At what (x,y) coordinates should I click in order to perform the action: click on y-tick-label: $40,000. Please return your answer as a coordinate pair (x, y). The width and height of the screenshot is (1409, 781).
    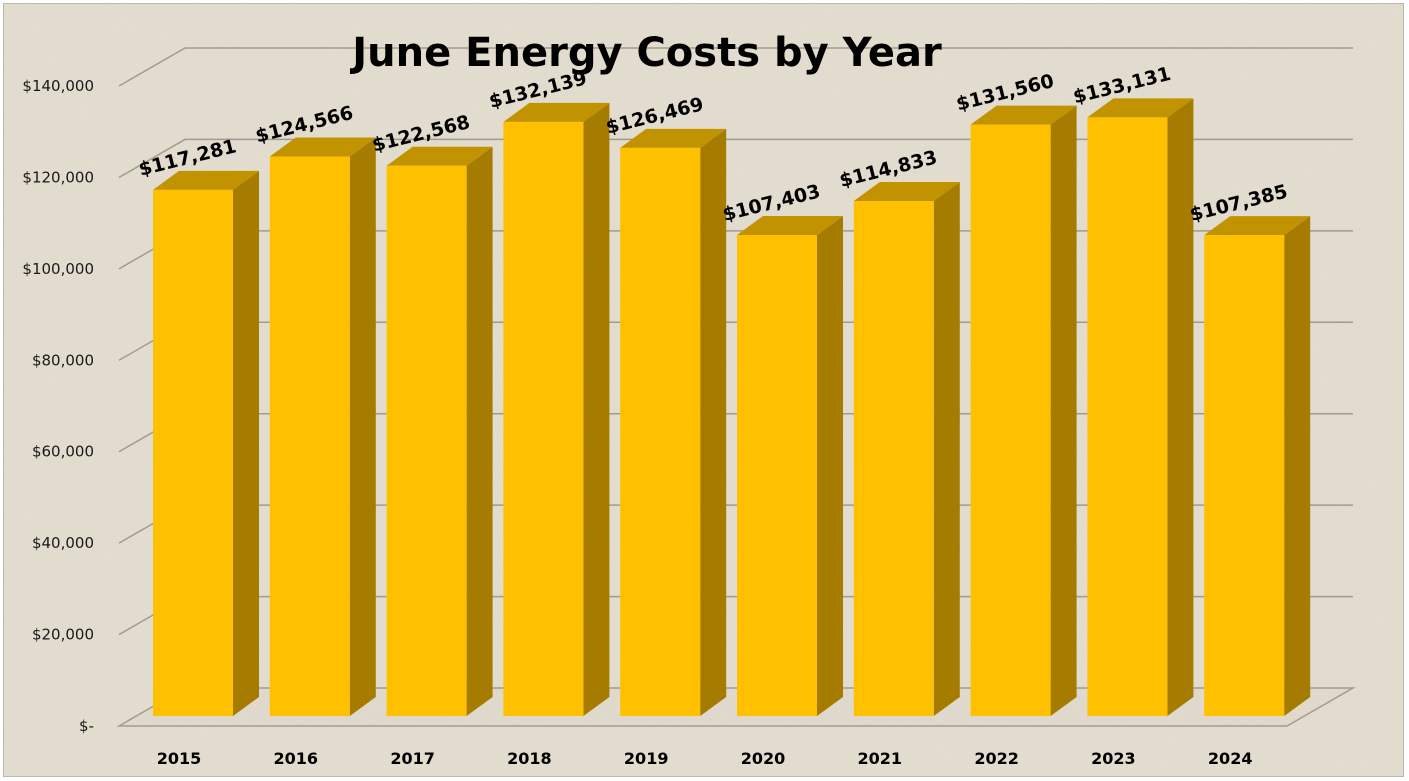
    Looking at the image, I should click on (63, 543).